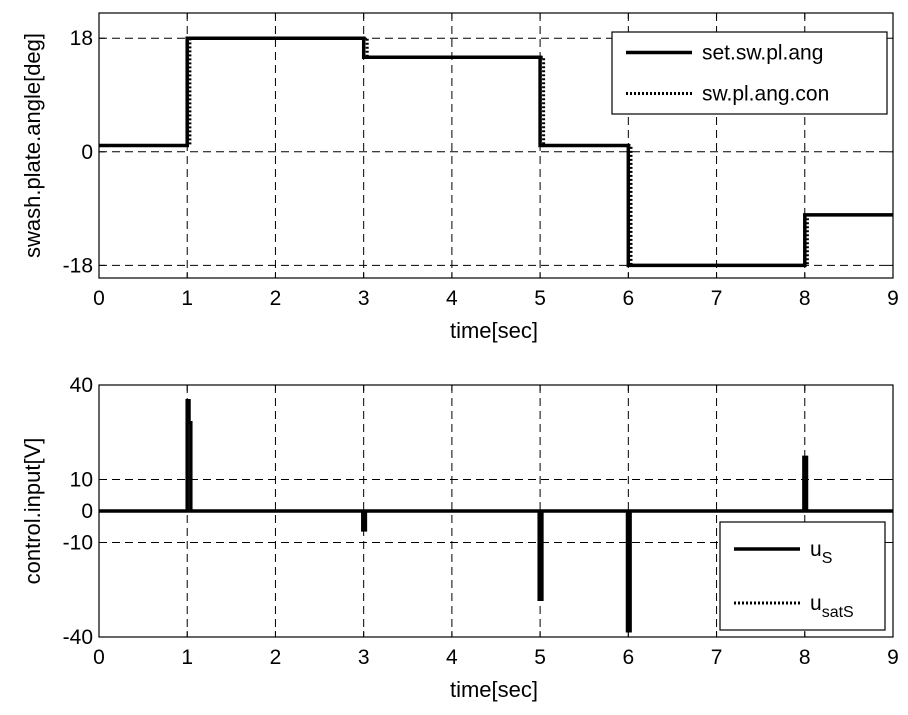  I want to click on y-tick-label: -18, so click(78, 265).